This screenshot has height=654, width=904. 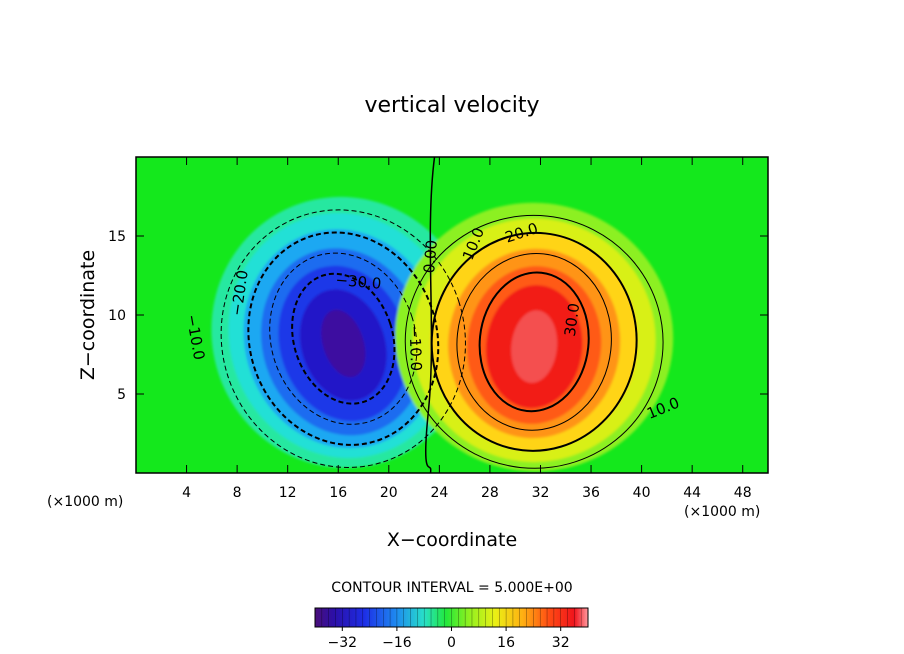 What do you see at coordinates (430, 315) in the screenshot?
I see `zero-contour` at bounding box center [430, 315].